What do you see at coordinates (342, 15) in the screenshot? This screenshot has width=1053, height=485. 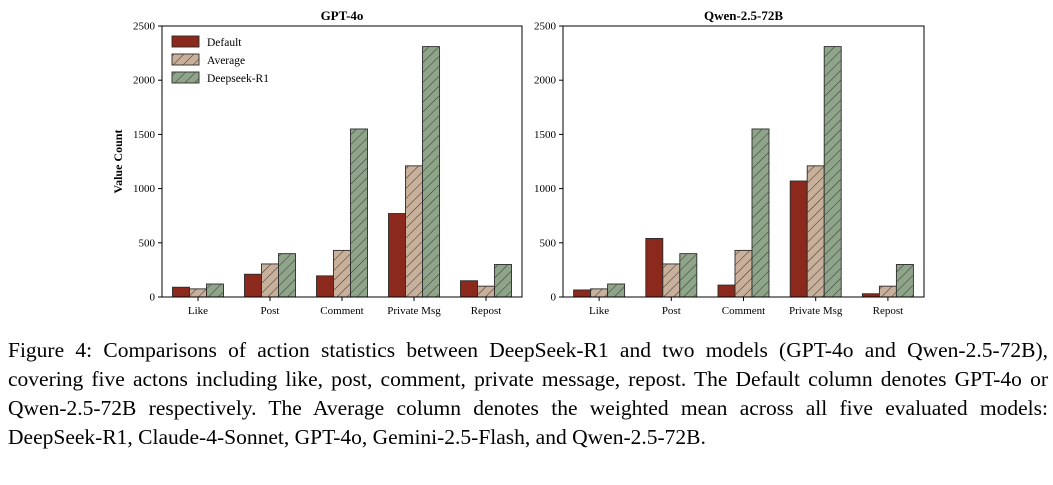 I see `chart-title: GPT-4o` at bounding box center [342, 15].